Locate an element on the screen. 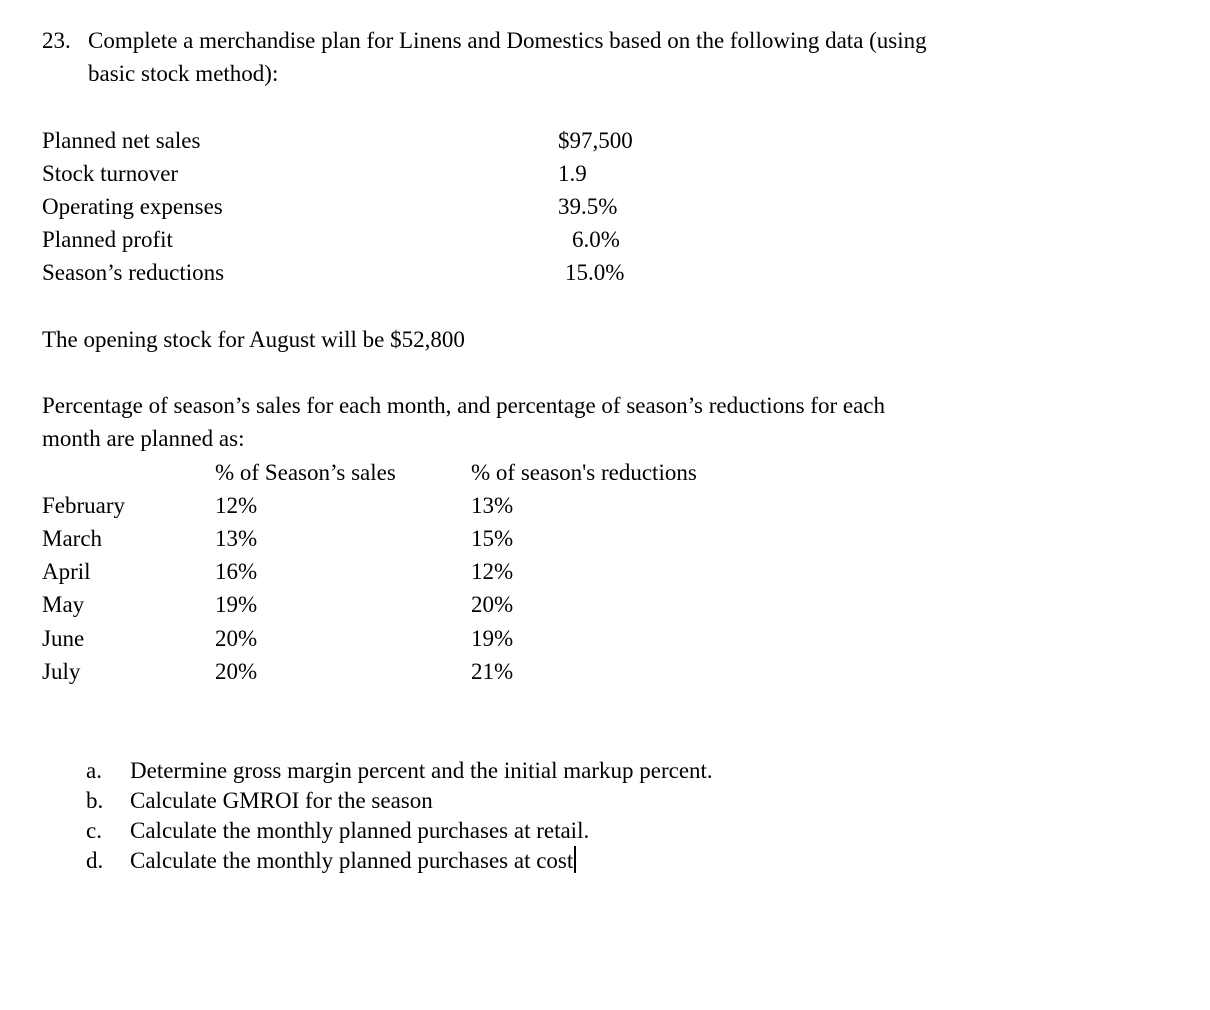 The width and height of the screenshot is (1210, 1010). header-month-spacer is located at coordinates (128, 472).